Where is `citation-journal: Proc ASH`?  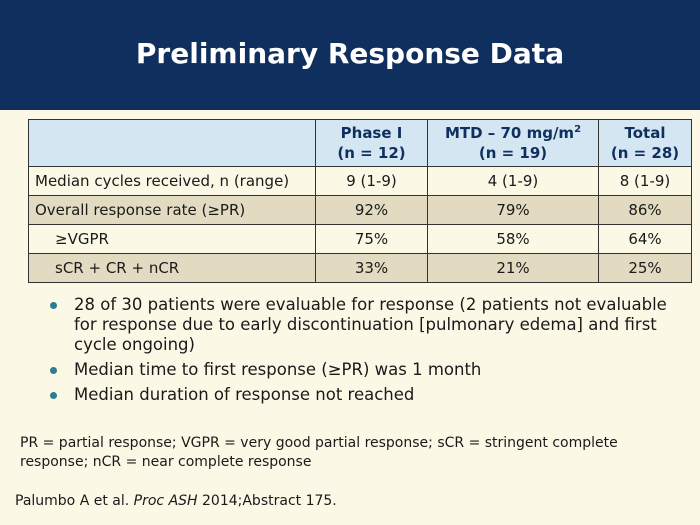
citation-journal: Proc ASH is located at coordinates (165, 501).